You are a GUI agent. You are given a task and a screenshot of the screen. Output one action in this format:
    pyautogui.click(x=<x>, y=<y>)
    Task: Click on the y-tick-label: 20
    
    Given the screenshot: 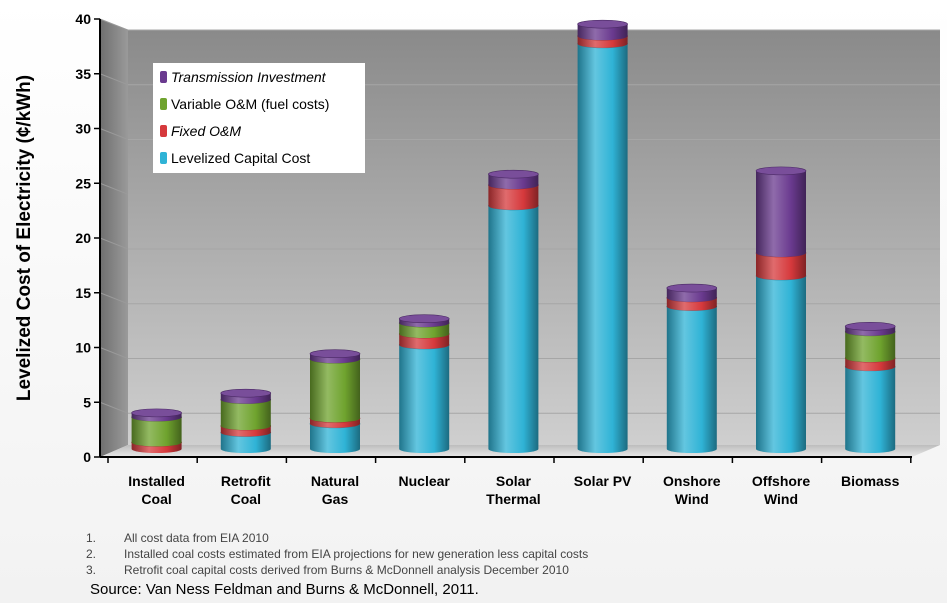 What is the action you would take?
    pyautogui.click(x=83, y=238)
    